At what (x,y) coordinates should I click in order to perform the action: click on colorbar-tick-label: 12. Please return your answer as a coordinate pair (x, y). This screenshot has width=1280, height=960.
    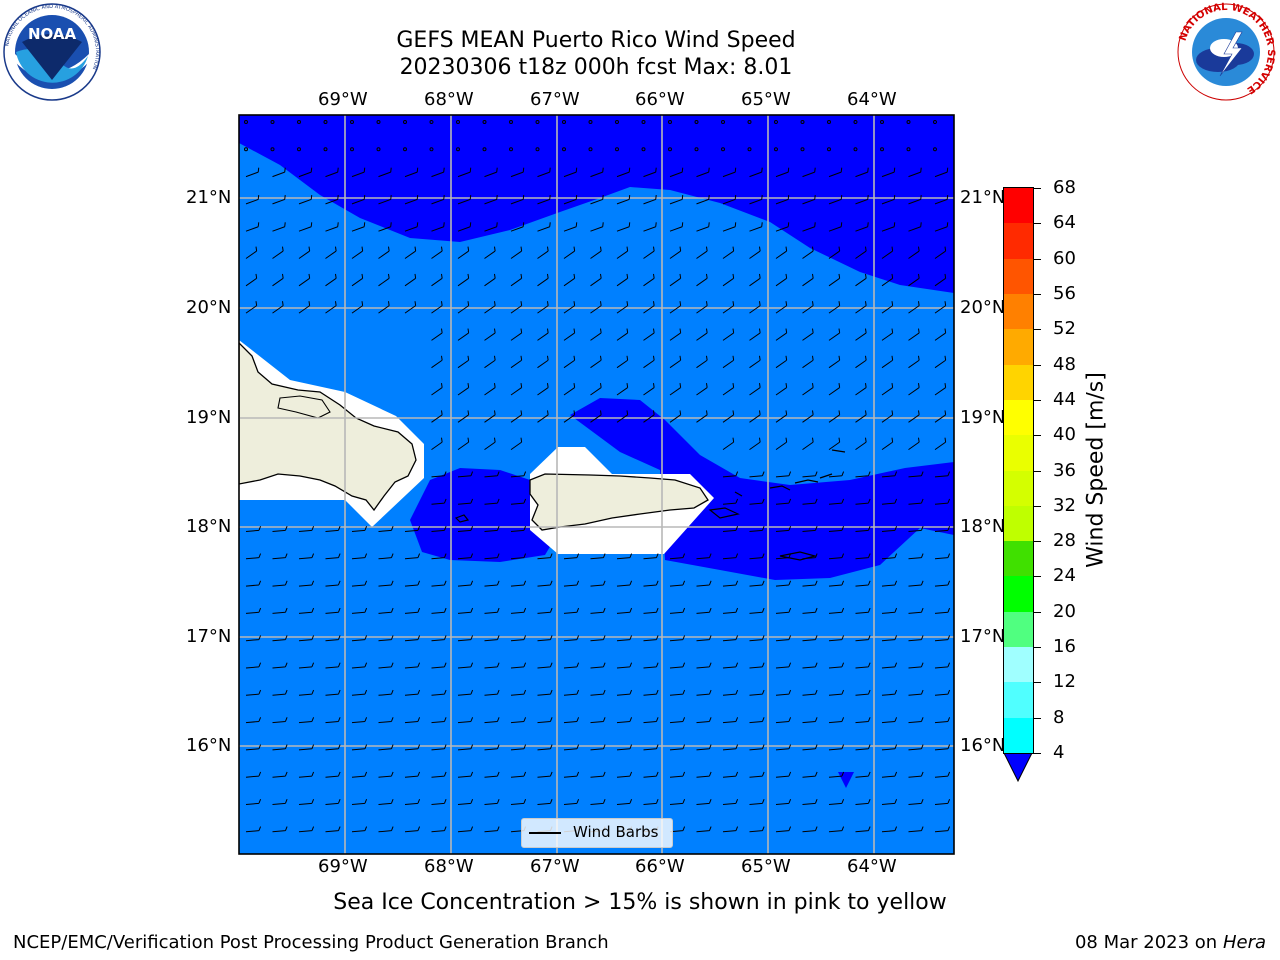
    Looking at the image, I should click on (1064, 682).